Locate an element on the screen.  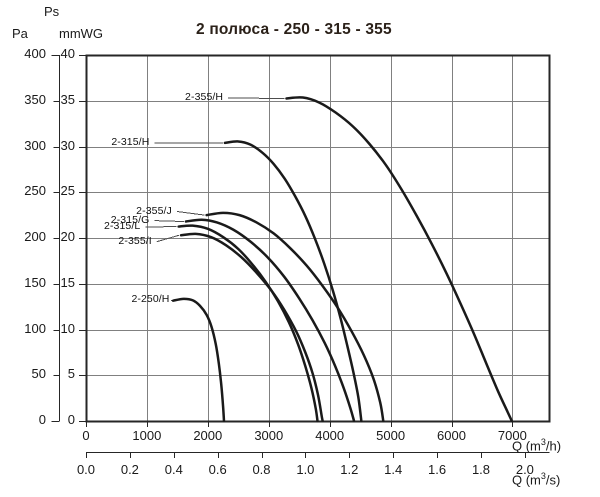
curve-label-2-315-g: 2-315/G is located at coordinates (130, 219).